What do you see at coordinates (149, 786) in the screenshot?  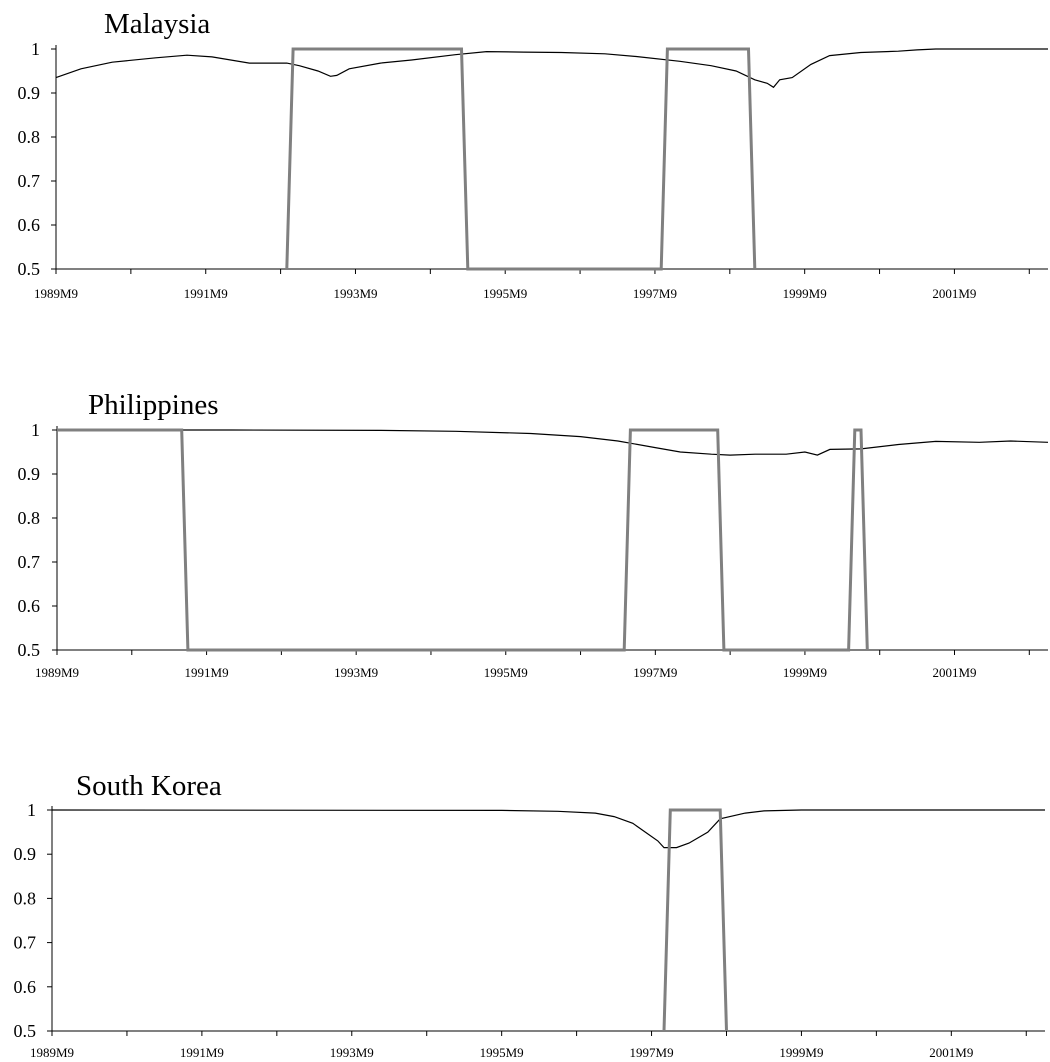 I see `chart-title: South Korea` at bounding box center [149, 786].